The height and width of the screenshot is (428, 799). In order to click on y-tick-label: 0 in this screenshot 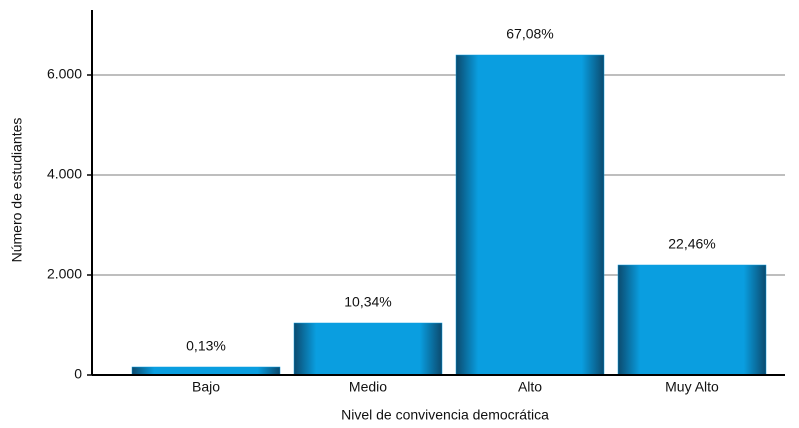, I will do `click(78, 374)`.